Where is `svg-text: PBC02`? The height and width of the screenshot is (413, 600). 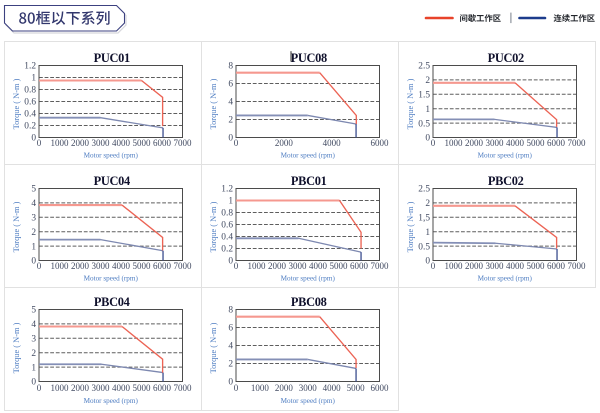
svg-text: PBC02 is located at coordinates (506, 181).